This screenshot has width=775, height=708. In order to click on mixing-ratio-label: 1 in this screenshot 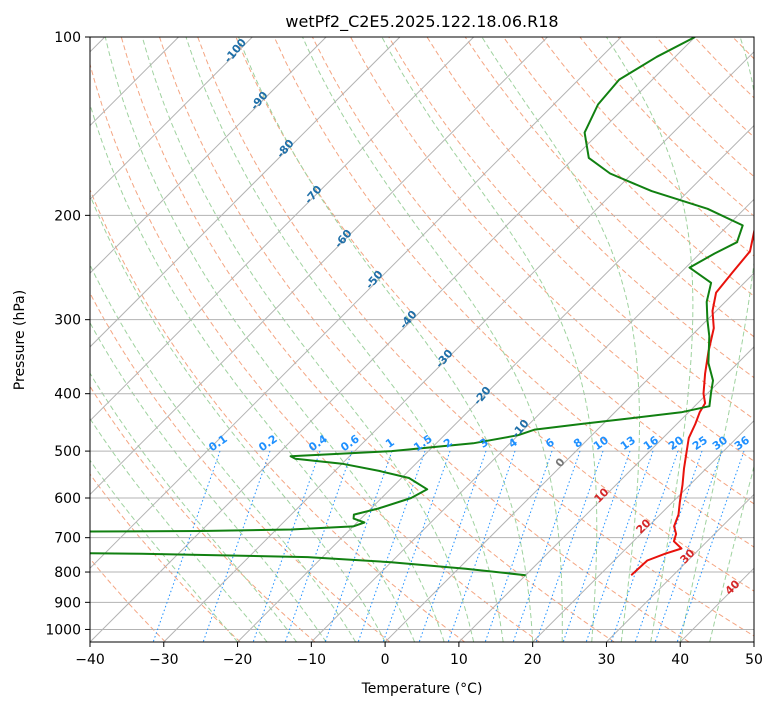, I will do `click(390, 443)`.